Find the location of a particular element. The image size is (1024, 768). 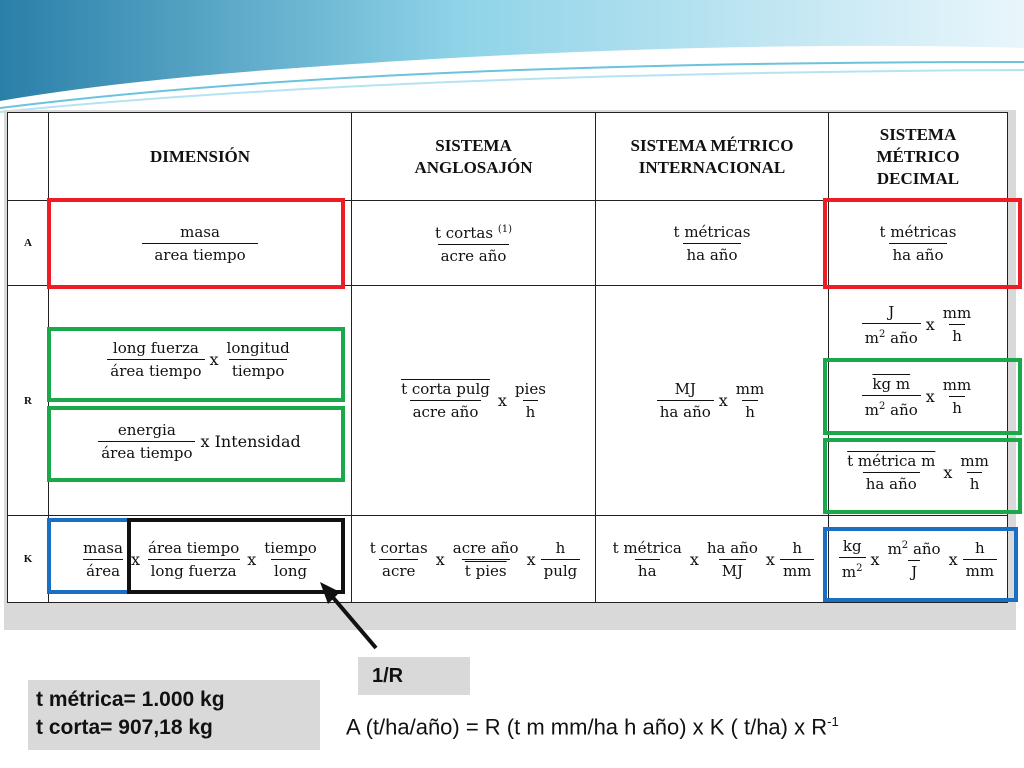

fraction: t cortas (1) acre año is located at coordinates (473, 244).